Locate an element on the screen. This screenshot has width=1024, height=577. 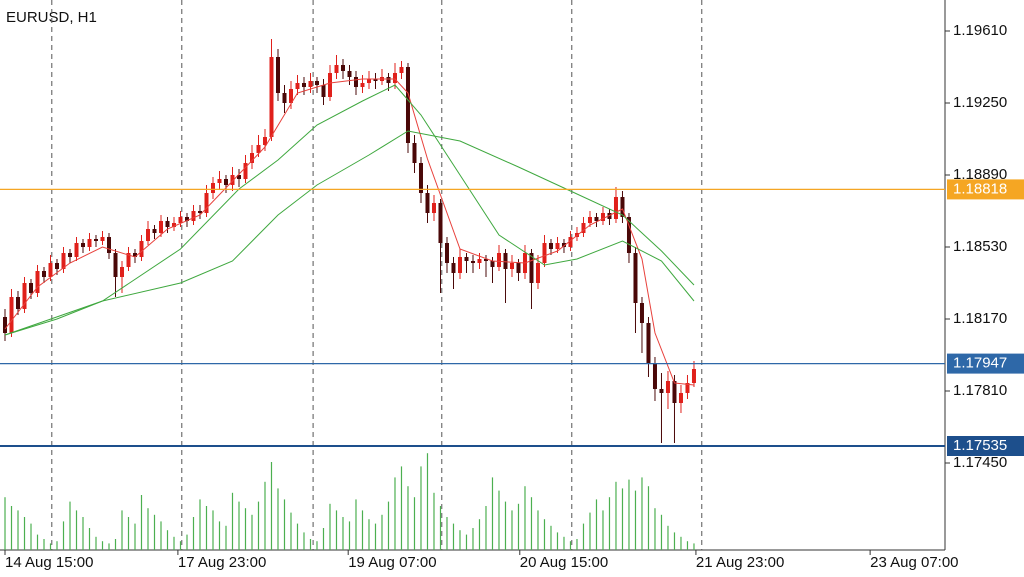
x-tick-label: 21 Aug 23:00 is located at coordinates (740, 562).